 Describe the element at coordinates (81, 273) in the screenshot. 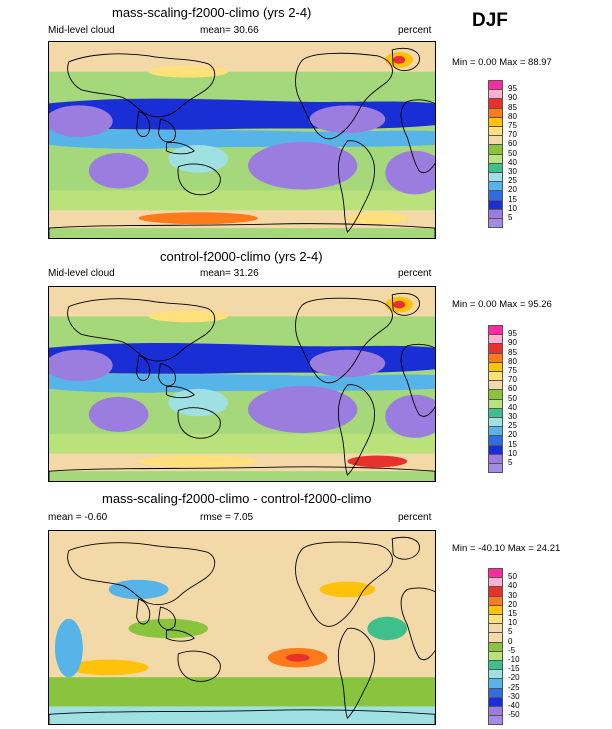

I see `panel-2-variable-label: Mid-level cloud` at that location.